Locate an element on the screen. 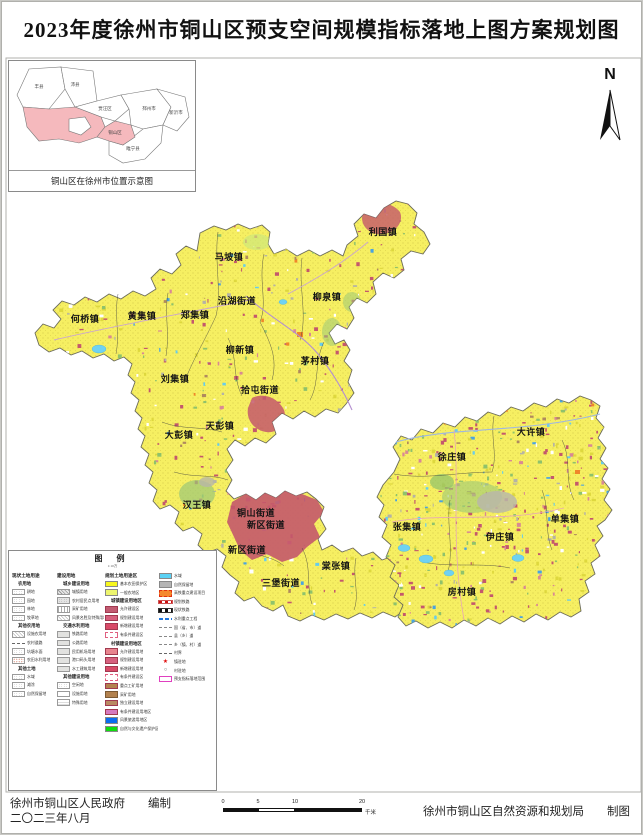 Image resolution: width=643 pixels, height=835 pixels. legend-item: 水域 is located at coordinates (188, 576).